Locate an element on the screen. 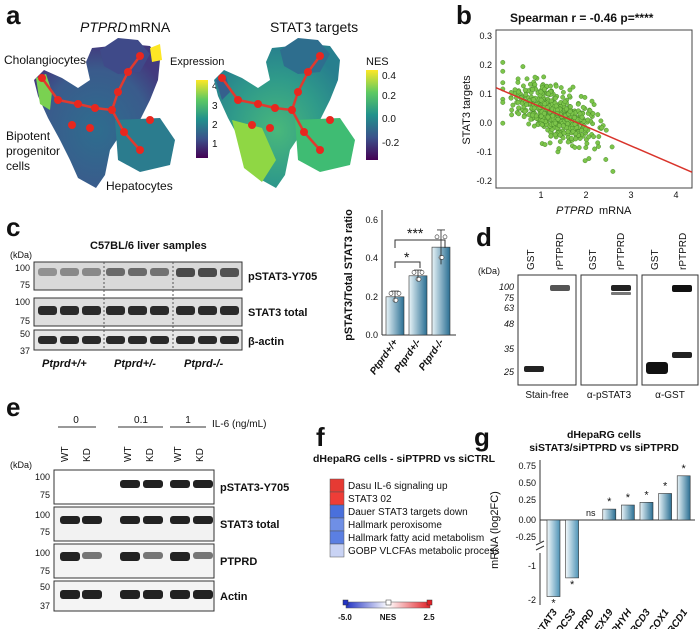 The width and height of the screenshot is (700, 629). colorbar-left-title: Expression is located at coordinates (197, 62).